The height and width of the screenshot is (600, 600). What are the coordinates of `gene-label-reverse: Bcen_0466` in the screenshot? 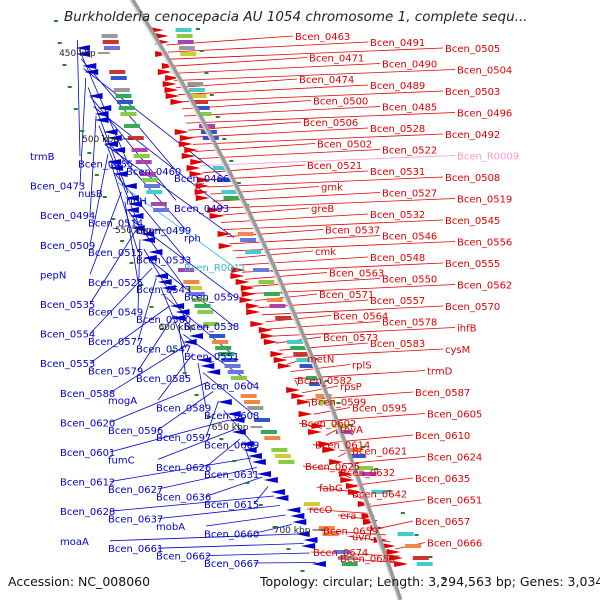 It's located at (201, 179).